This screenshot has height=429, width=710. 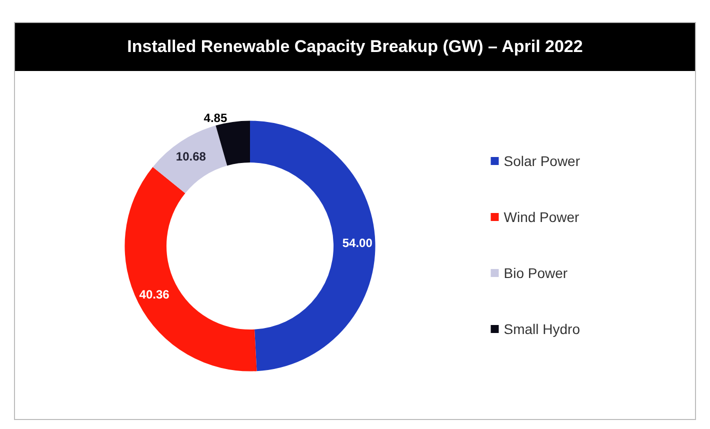 What do you see at coordinates (355, 47) in the screenshot?
I see `chart-title: Installed Renewable Capacity Breakup (GW) – April 2022` at bounding box center [355, 47].